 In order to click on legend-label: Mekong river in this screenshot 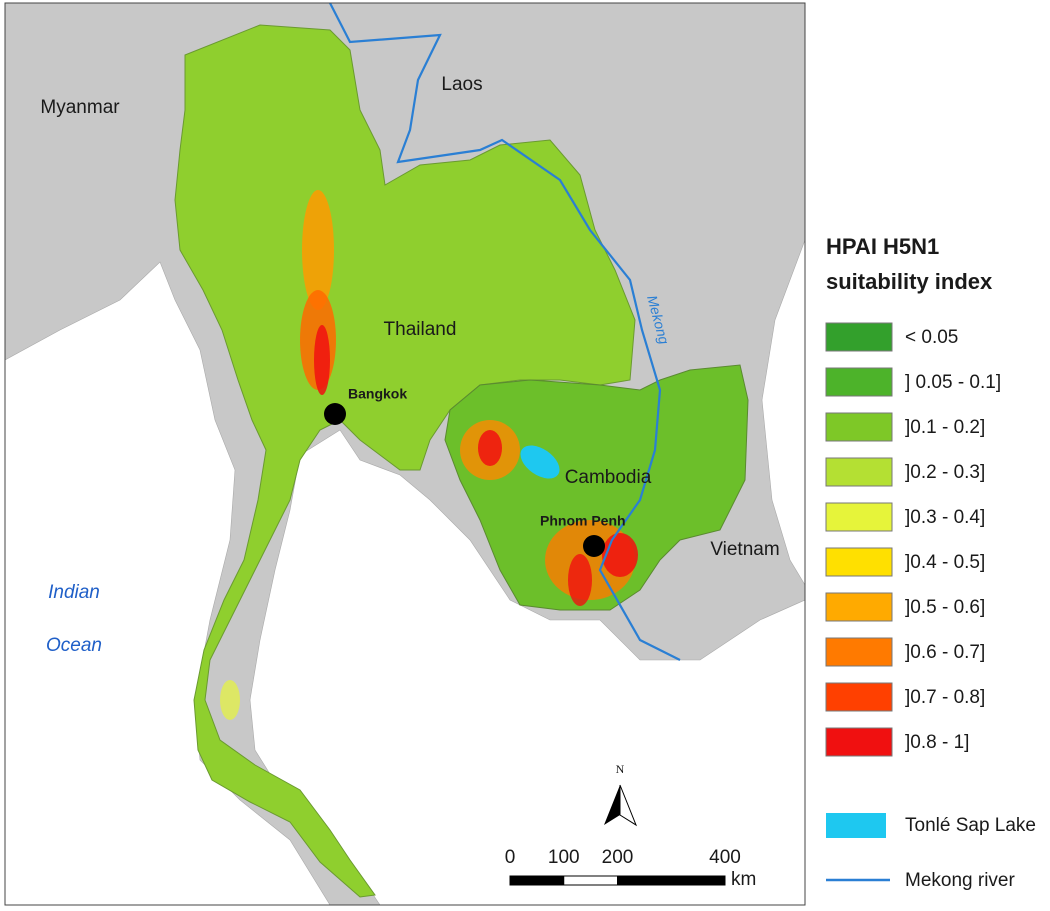, I will do `click(960, 880)`.